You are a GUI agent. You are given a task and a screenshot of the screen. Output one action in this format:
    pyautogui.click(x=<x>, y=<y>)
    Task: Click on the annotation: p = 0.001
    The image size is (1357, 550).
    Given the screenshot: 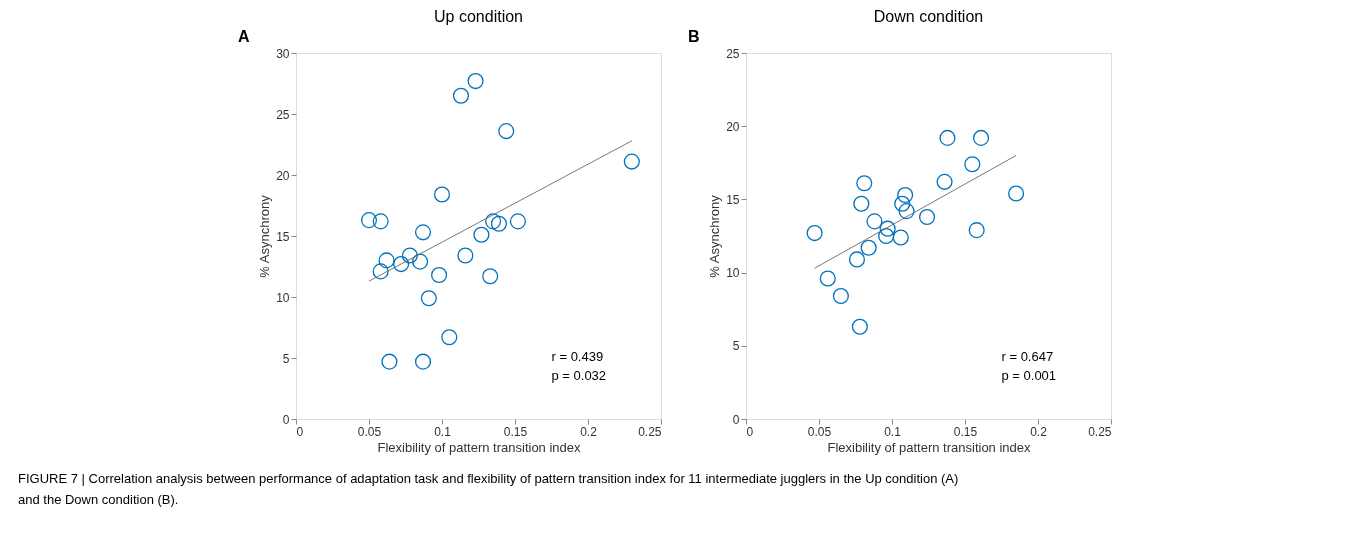 What is the action you would take?
    pyautogui.click(x=1029, y=375)
    